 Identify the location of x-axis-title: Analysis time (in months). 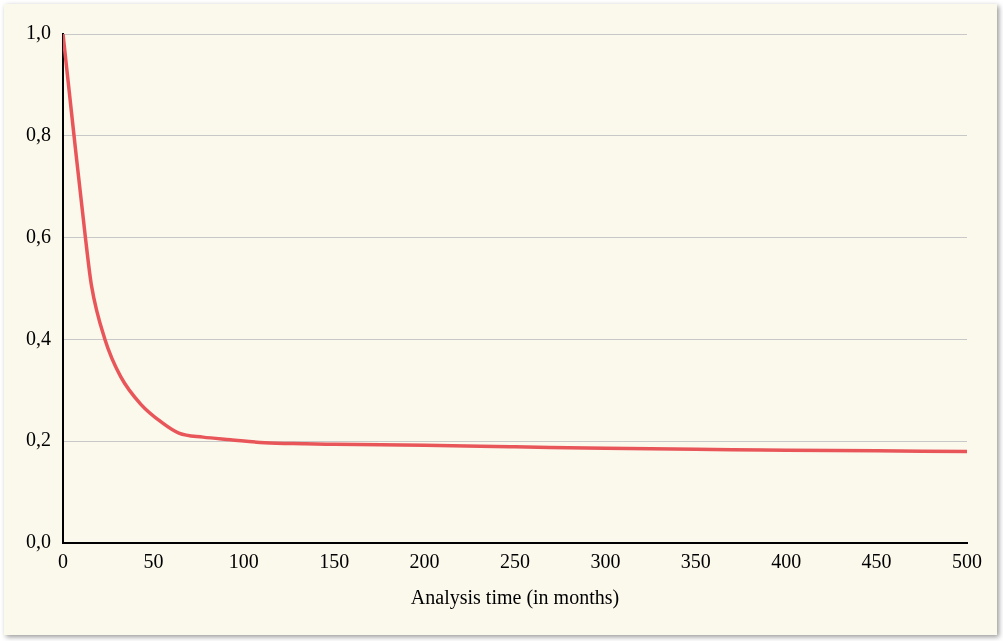
(515, 598).